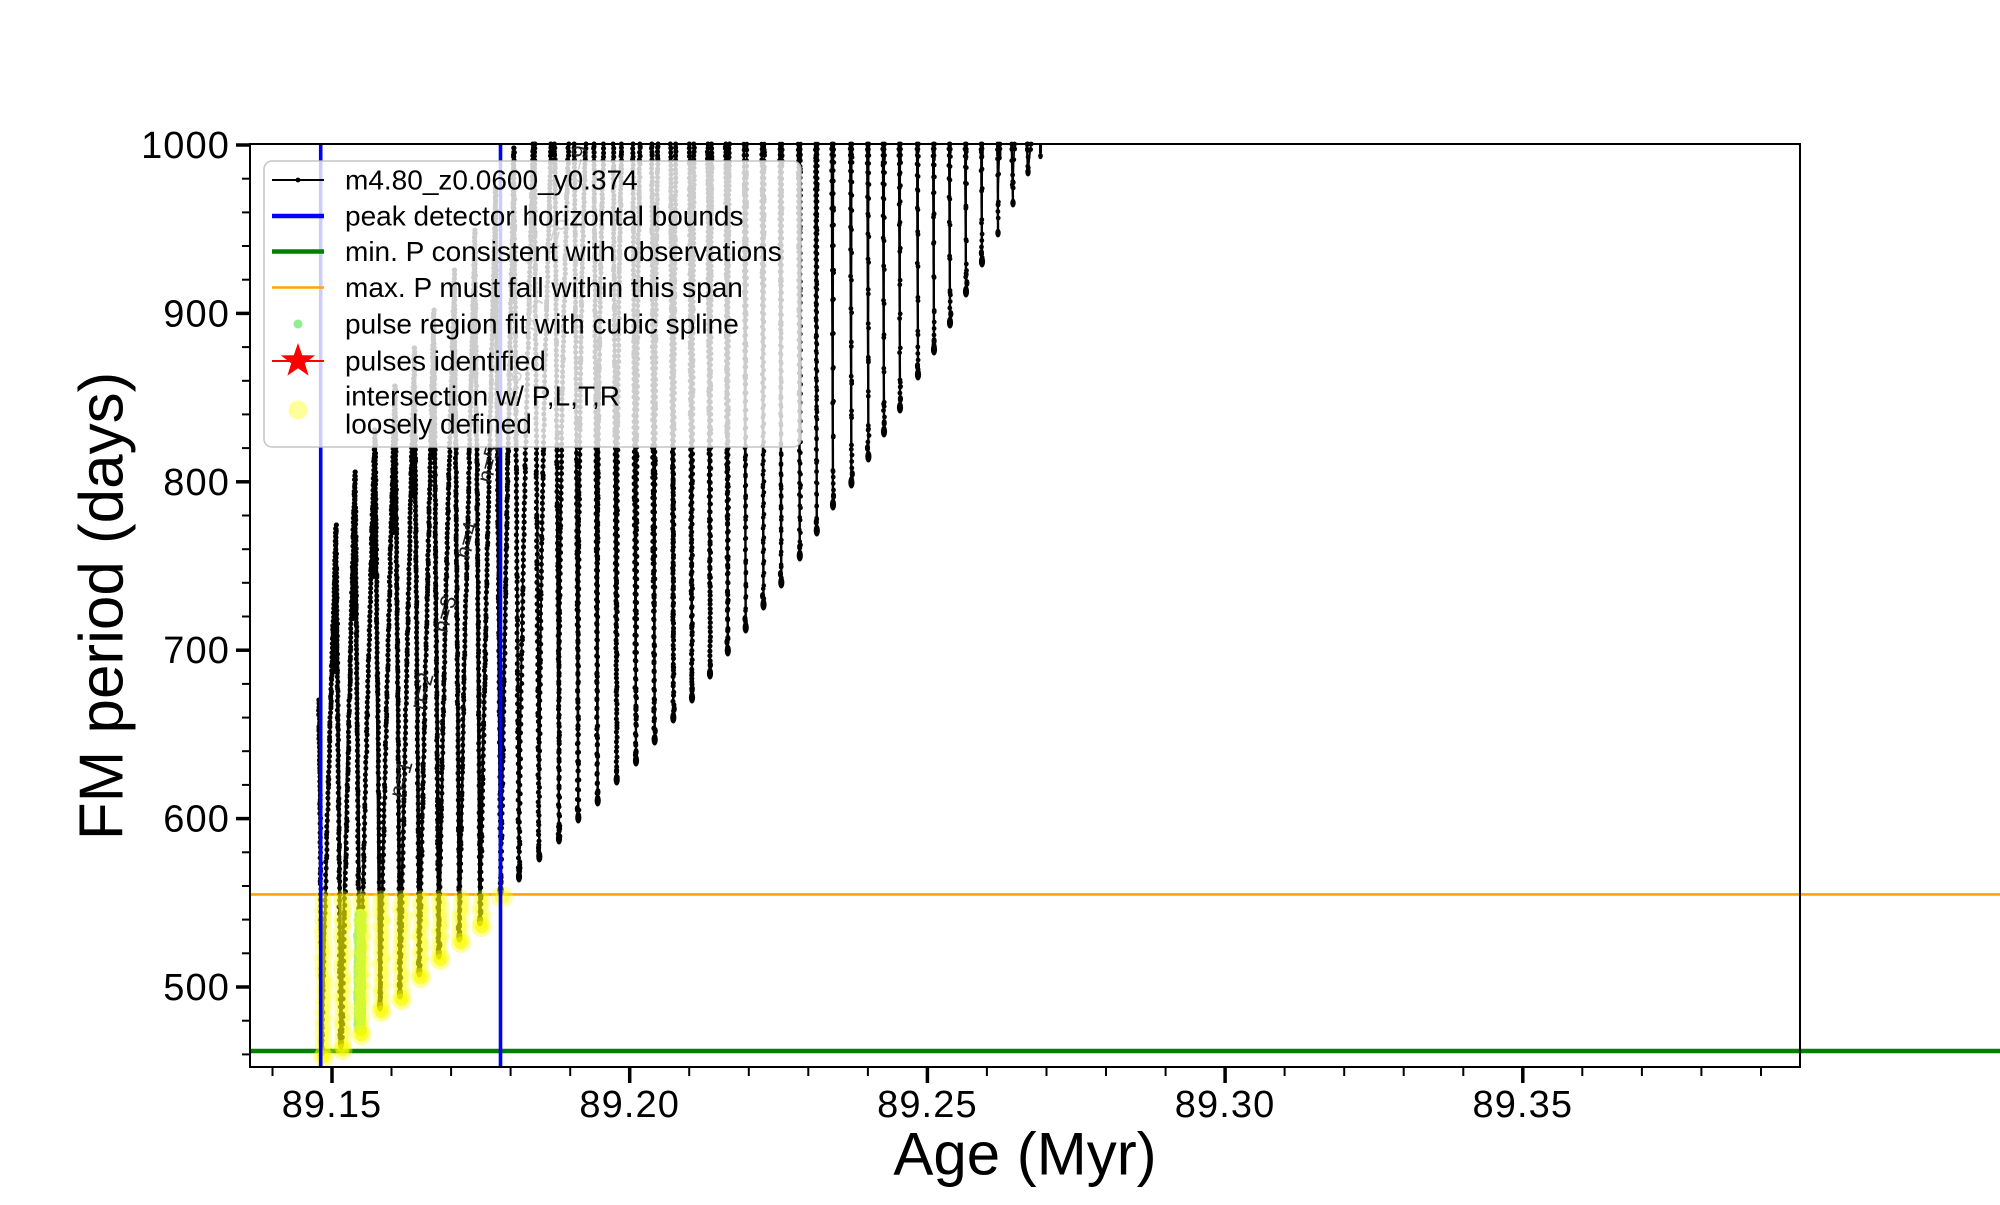  I want to click on svg-text: pulses identified, so click(445, 361).